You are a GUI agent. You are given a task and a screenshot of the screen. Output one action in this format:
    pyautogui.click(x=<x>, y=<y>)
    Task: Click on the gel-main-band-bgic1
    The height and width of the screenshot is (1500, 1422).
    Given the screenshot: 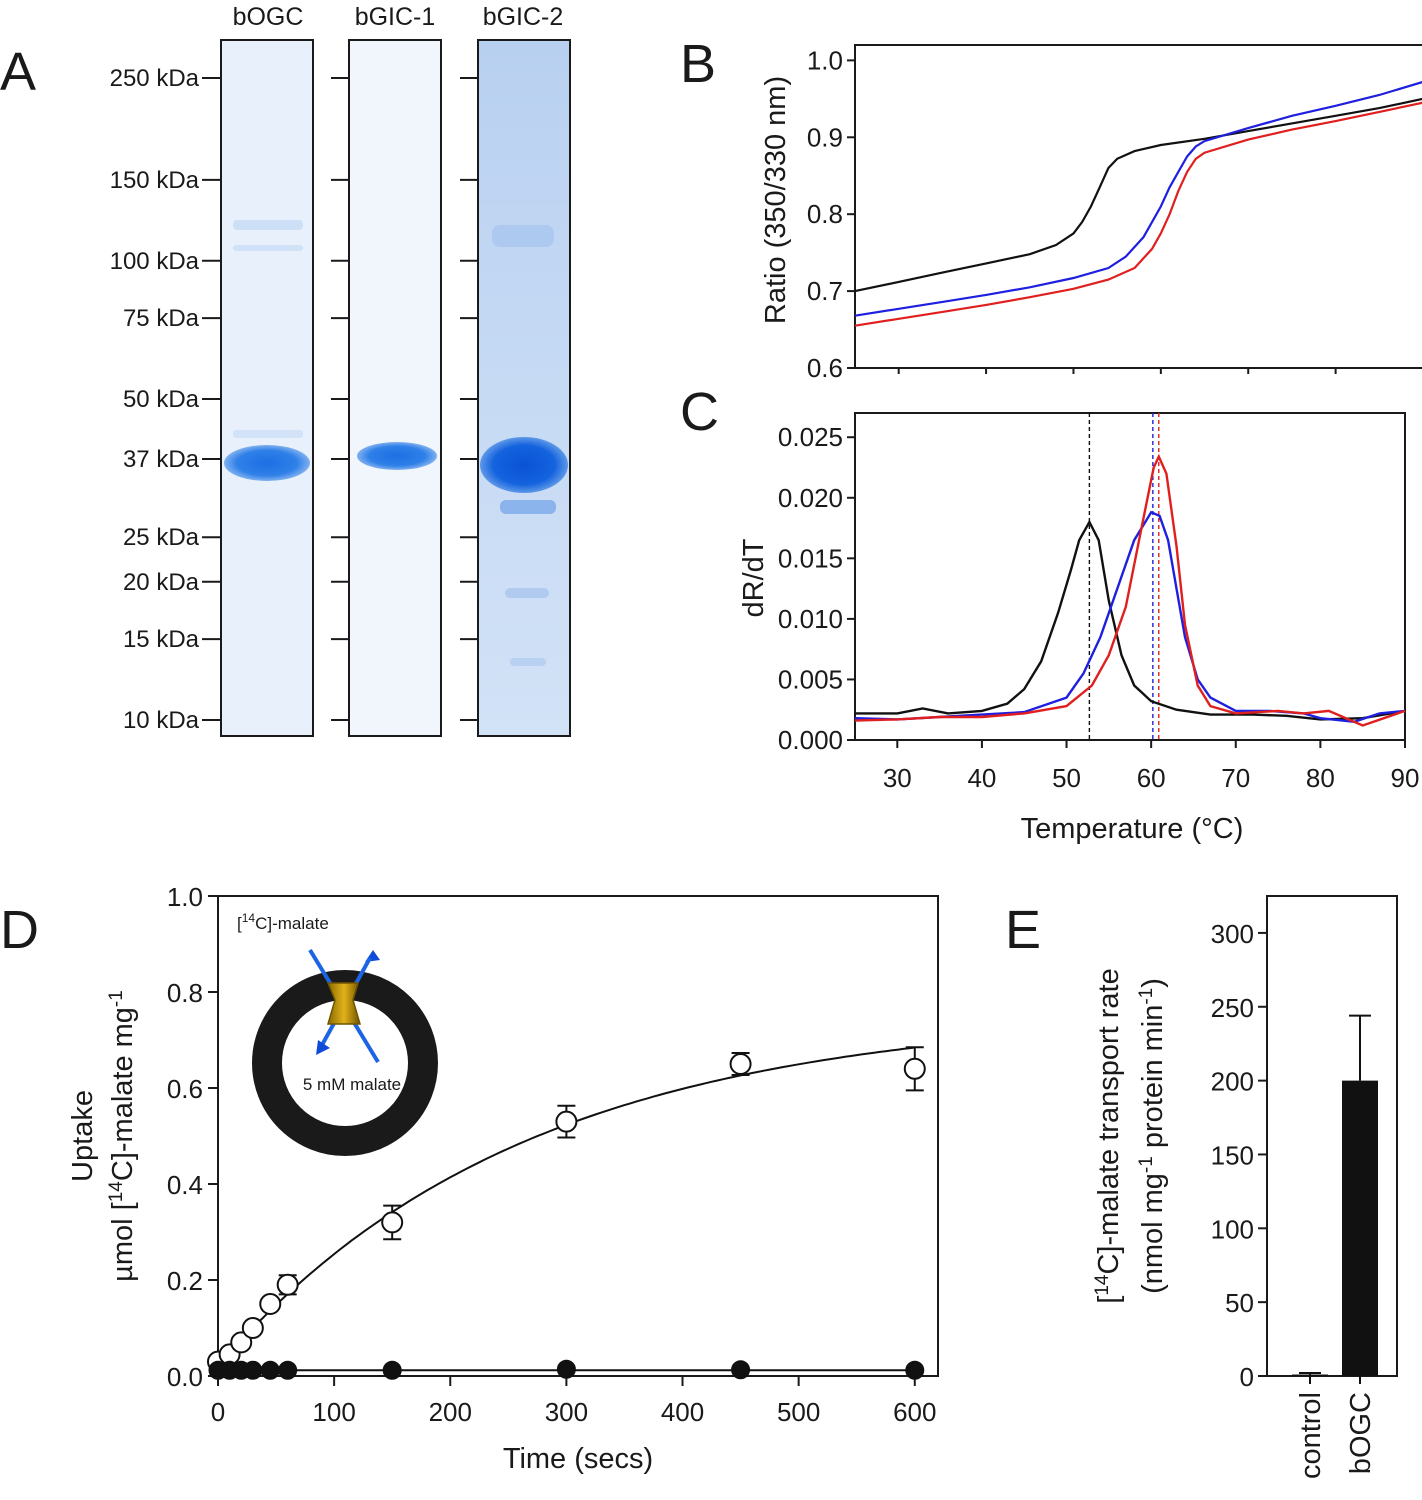 What is the action you would take?
    pyautogui.click(x=397, y=456)
    